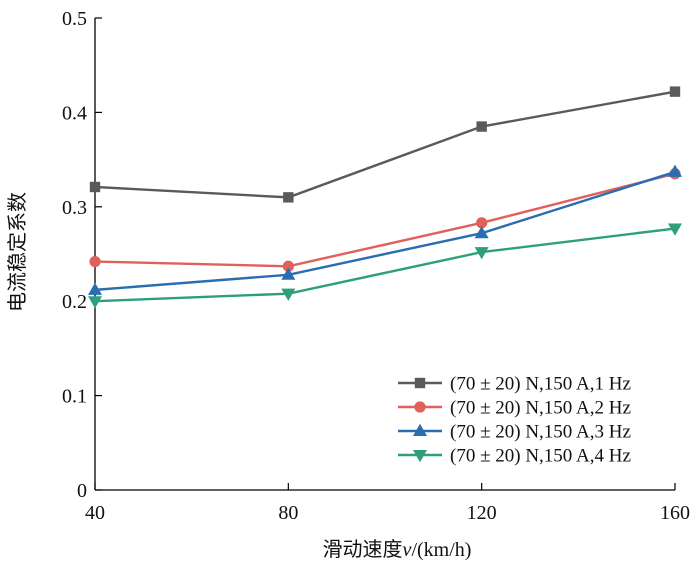 This screenshot has height=572, width=700. I want to click on legend-item-2: (70 ± 20) N,150 A,2 Hz, so click(514, 408).